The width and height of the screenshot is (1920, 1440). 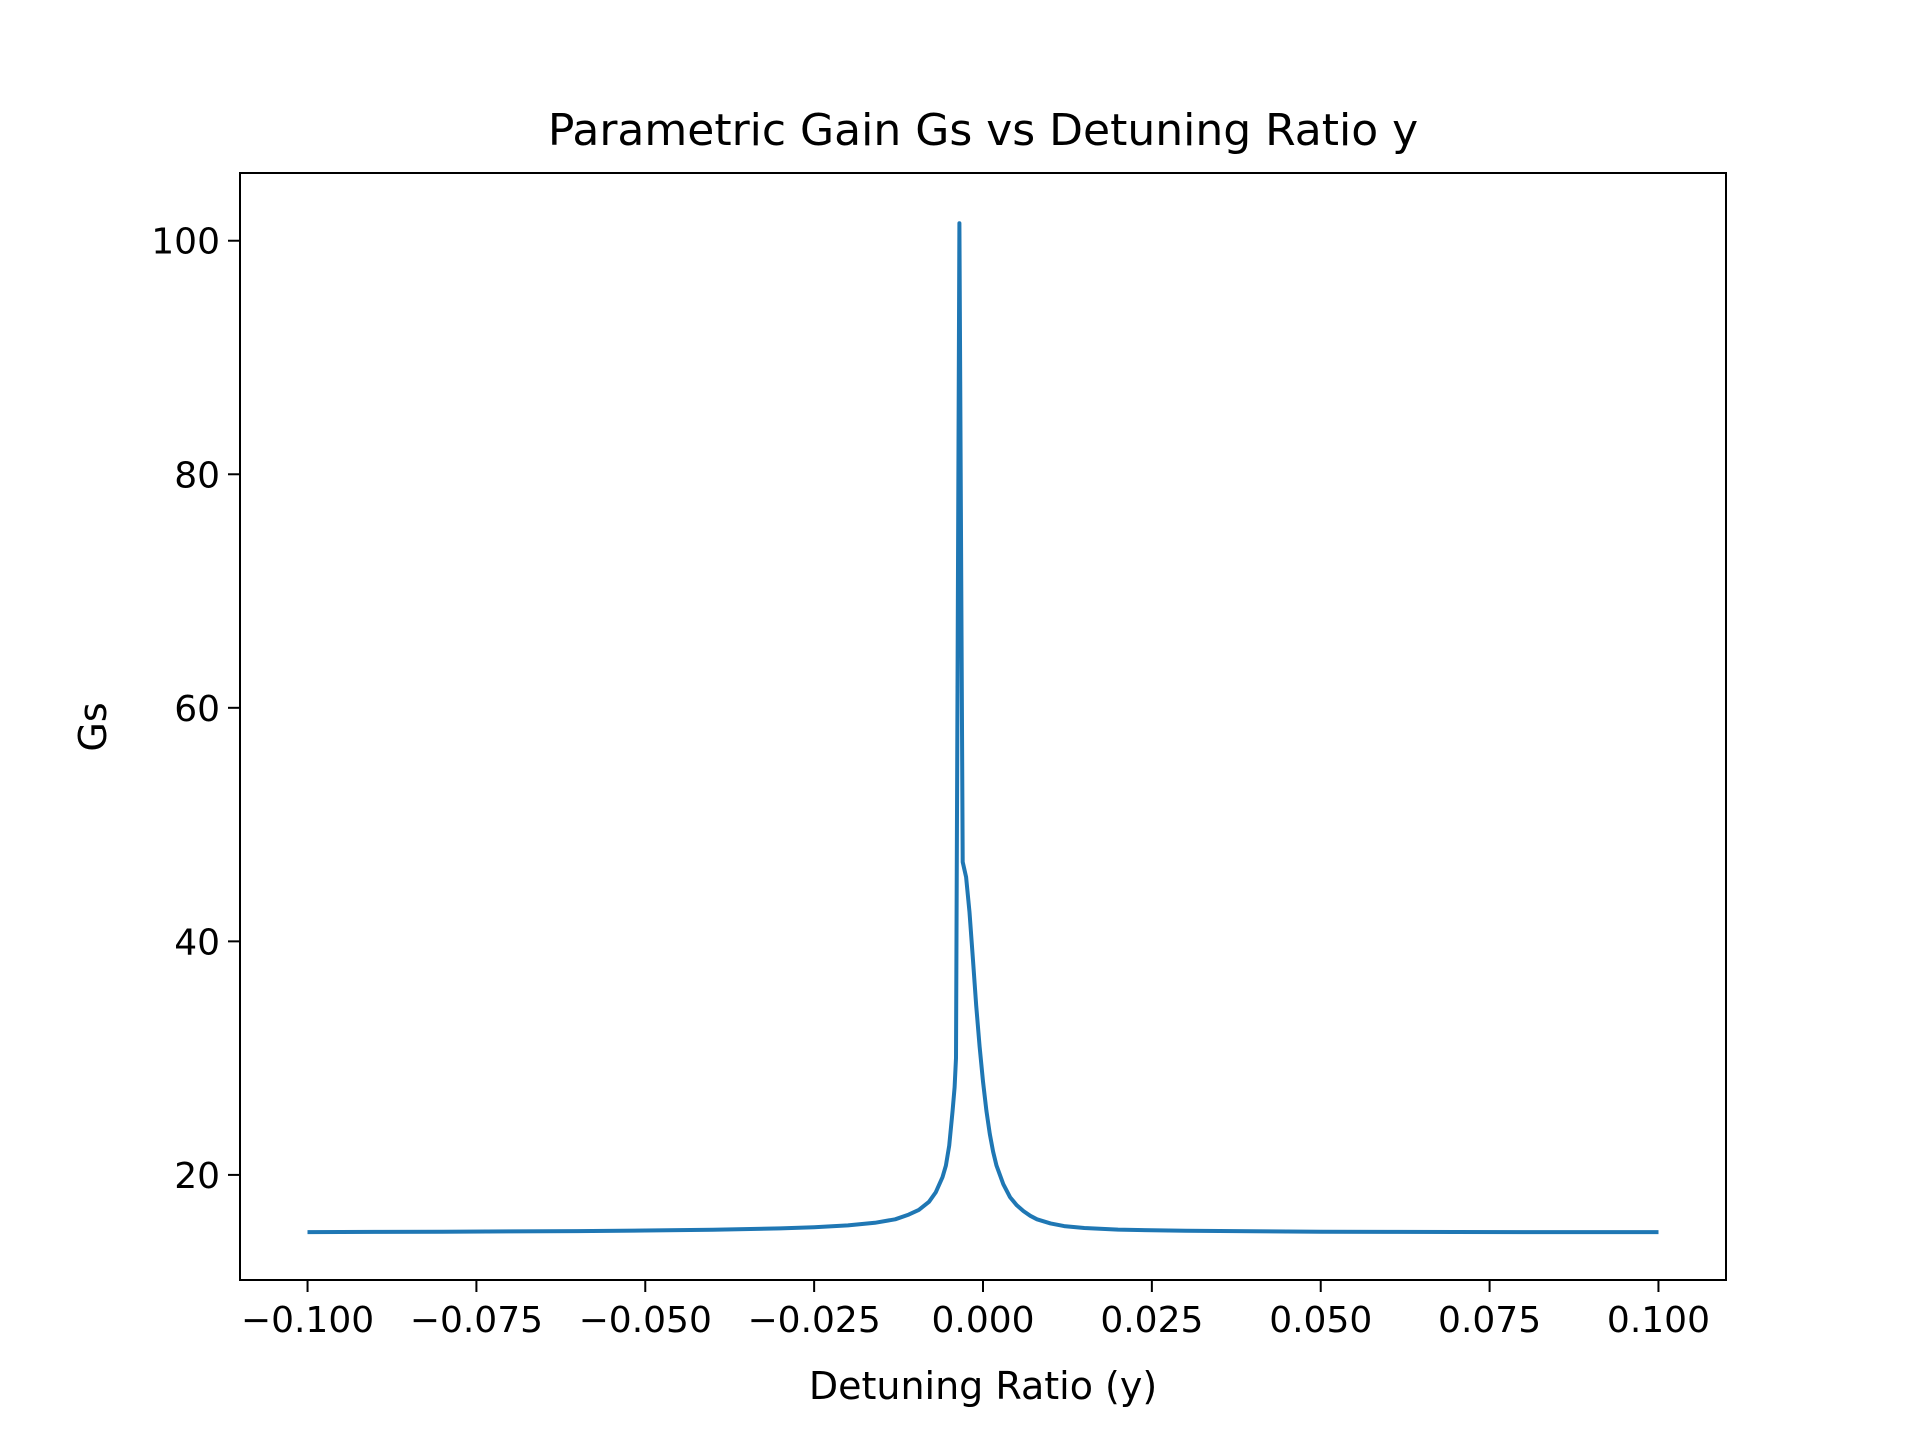 I want to click on y-tick-label: 40, so click(x=197, y=942).